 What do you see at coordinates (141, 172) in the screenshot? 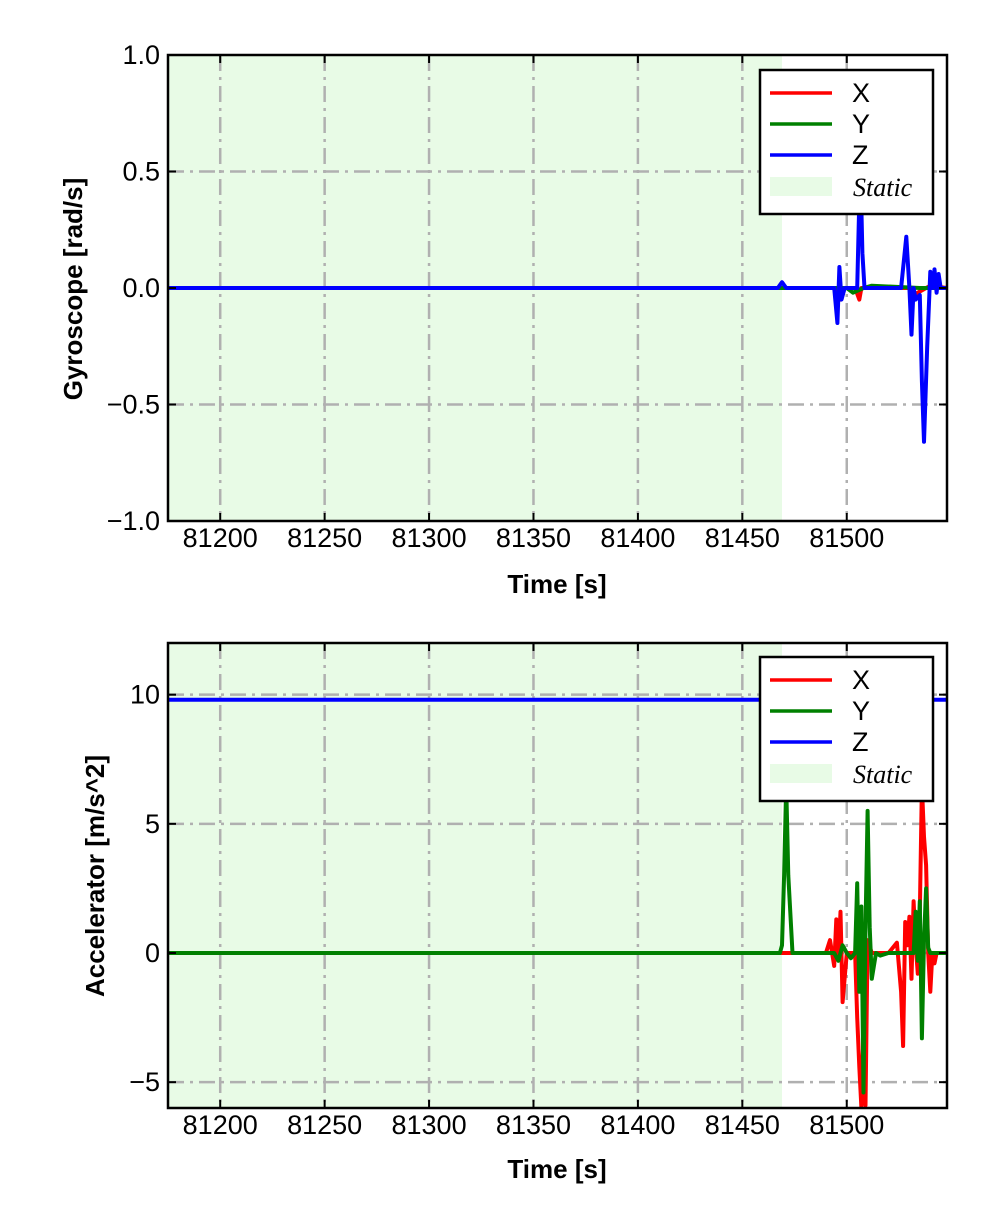
I see `y-tick-label: 0.5` at bounding box center [141, 172].